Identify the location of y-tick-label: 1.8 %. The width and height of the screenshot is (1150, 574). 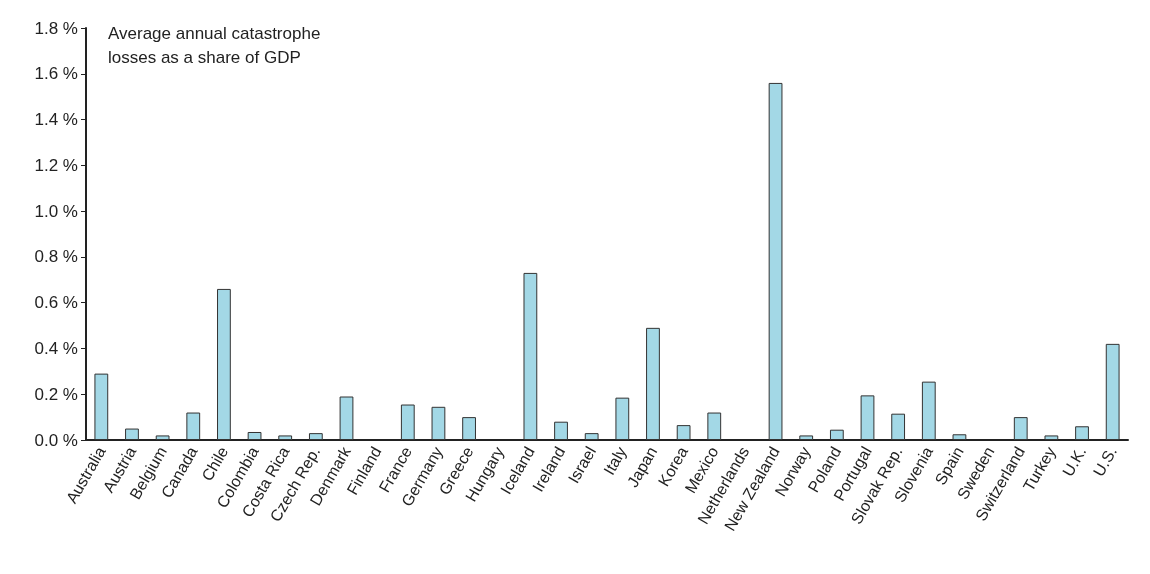
(56, 28).